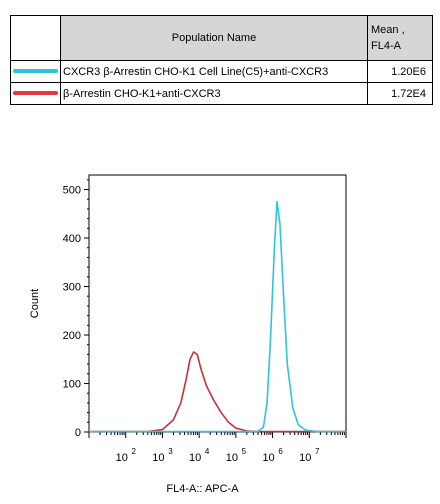  Describe the element at coordinates (202, 489) in the screenshot. I see `x-axis-label: FL4-A:: APC-A` at that location.